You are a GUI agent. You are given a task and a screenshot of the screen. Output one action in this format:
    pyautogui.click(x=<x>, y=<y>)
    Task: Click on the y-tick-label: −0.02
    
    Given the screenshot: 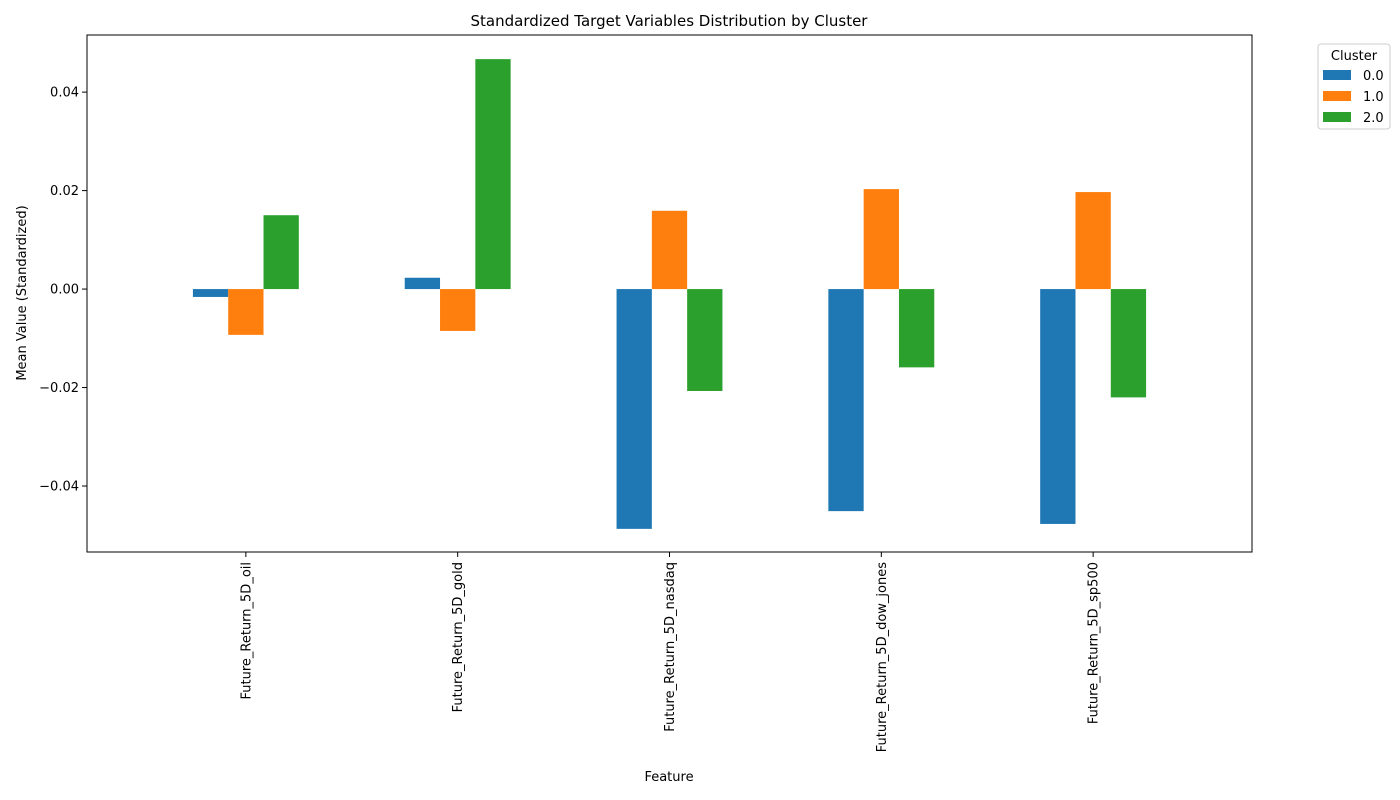 What is the action you would take?
    pyautogui.click(x=59, y=388)
    